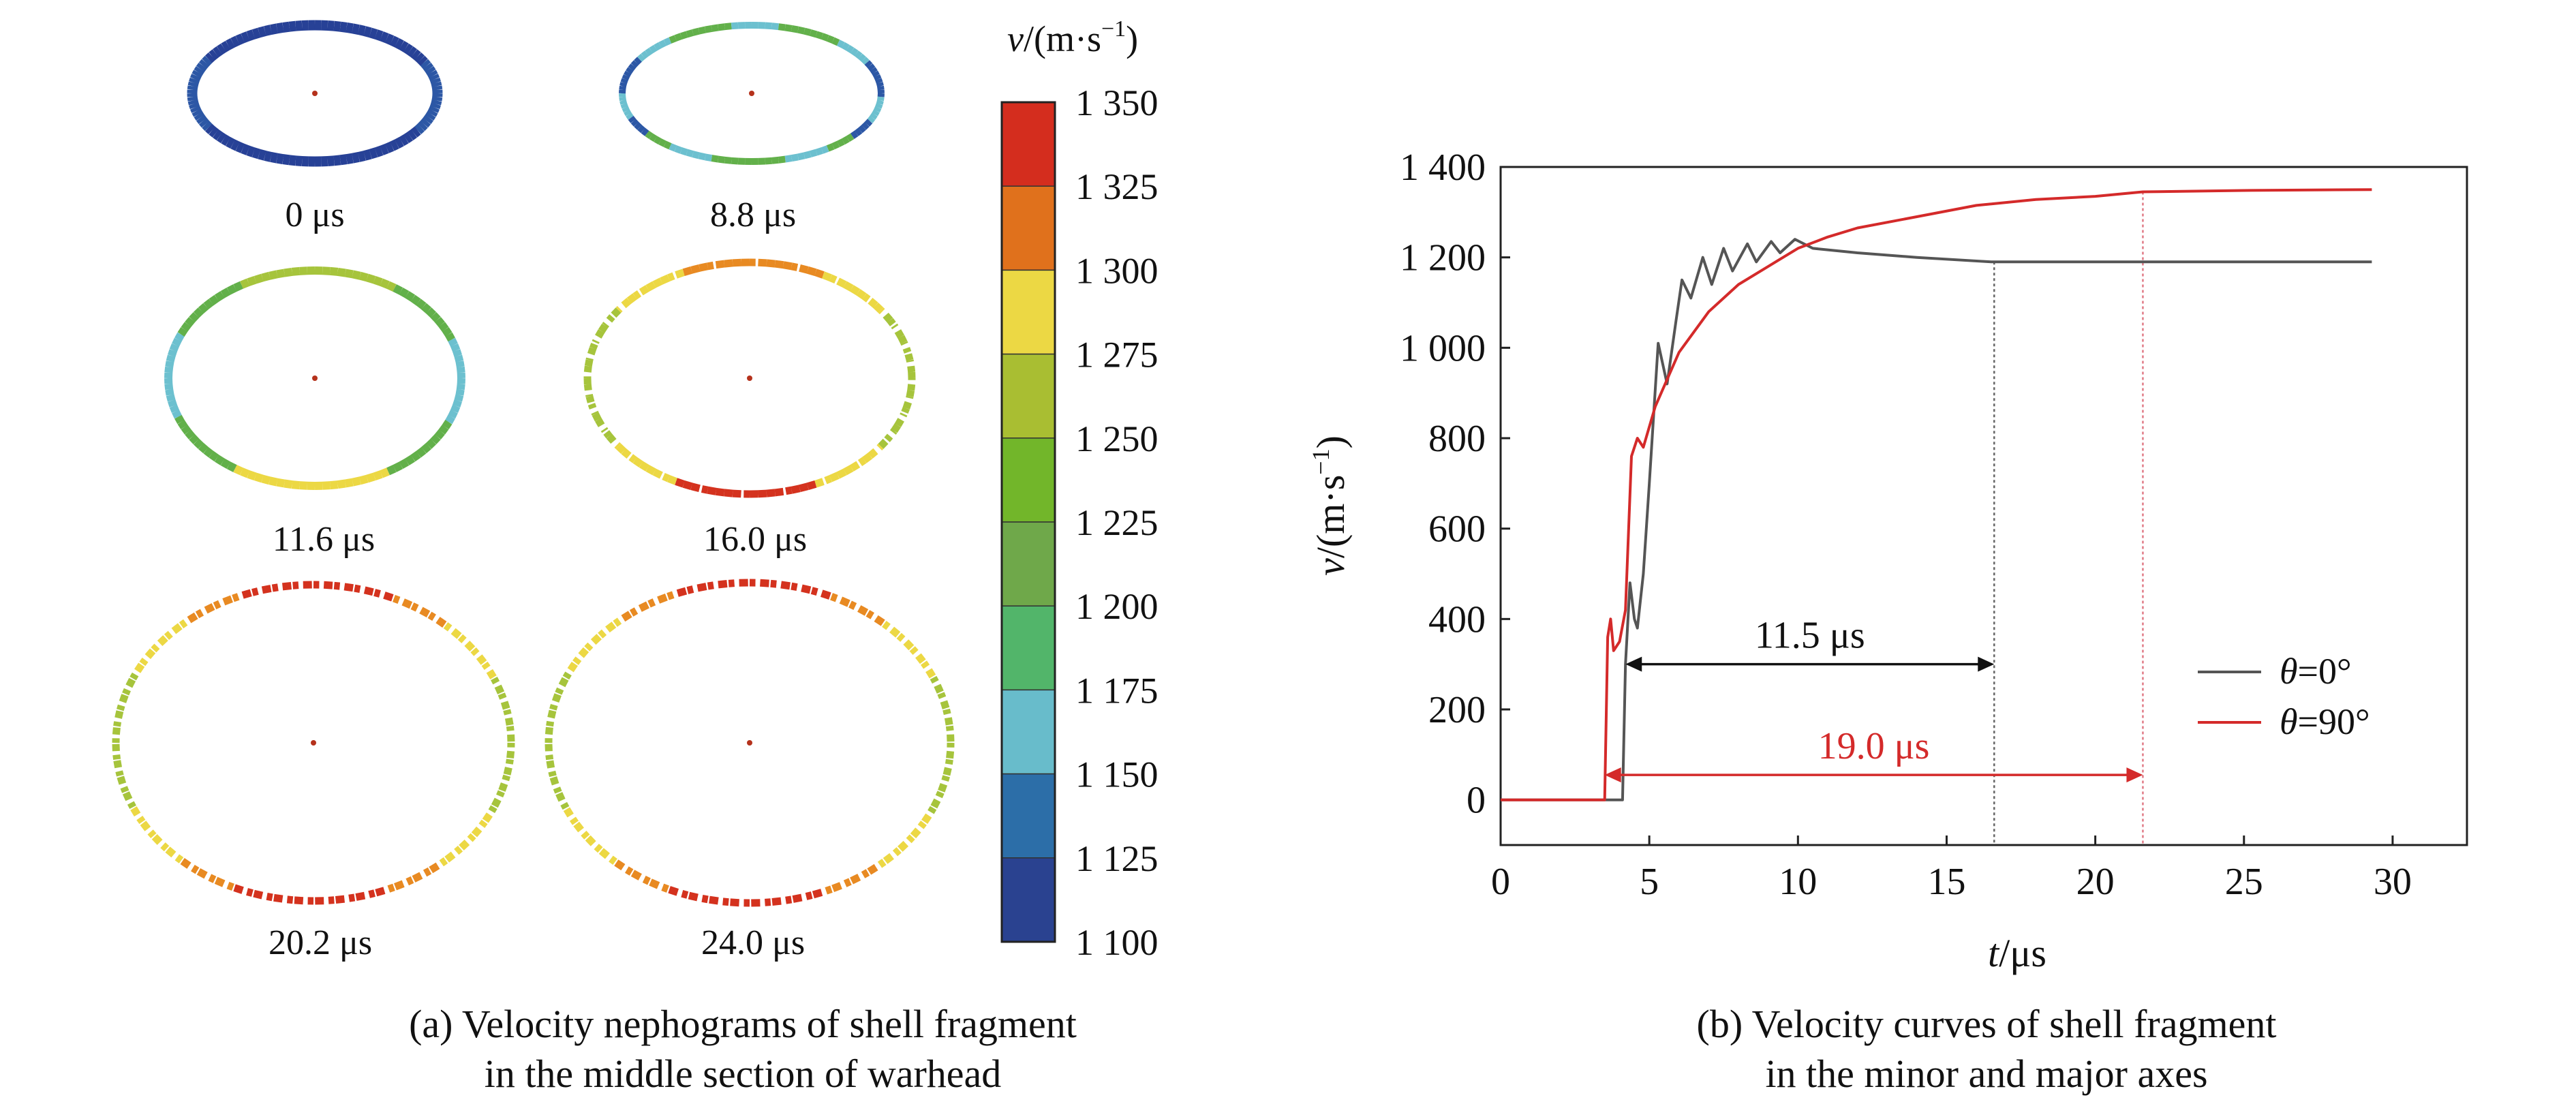 Image resolution: width=2576 pixels, height=1104 pixels. What do you see at coordinates (314, 215) in the screenshot?
I see `snapshot-label-0: 0 μs` at bounding box center [314, 215].